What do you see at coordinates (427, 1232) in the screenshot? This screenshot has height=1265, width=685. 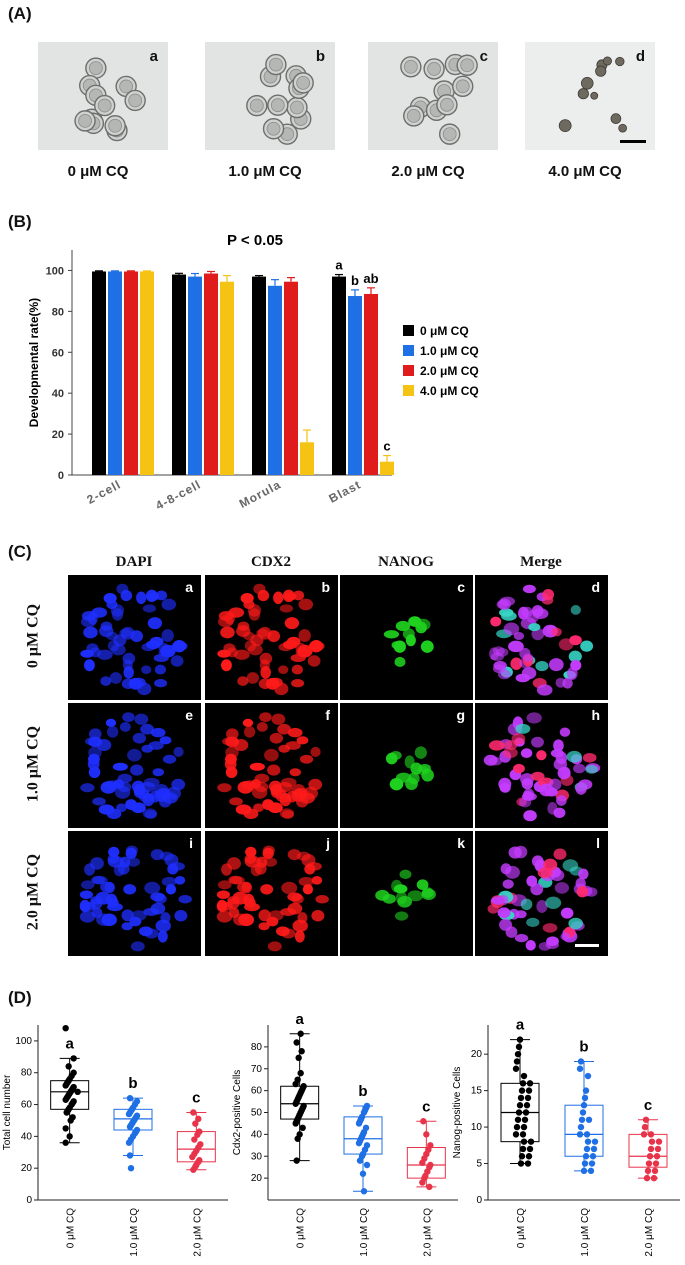 I see `x-tick-label: 2.0 μM CQ` at bounding box center [427, 1232].